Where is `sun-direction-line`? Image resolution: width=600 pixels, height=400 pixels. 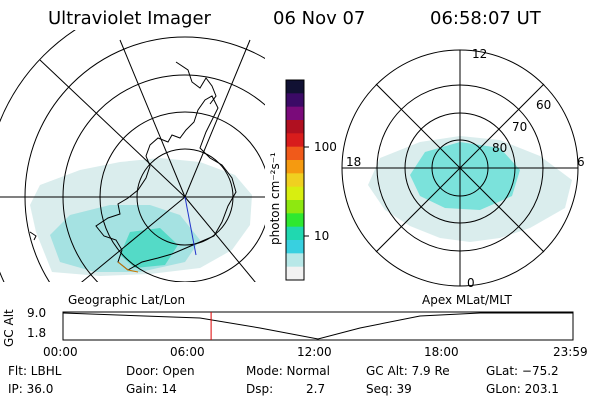 sun-direction-line is located at coordinates (190, 226).